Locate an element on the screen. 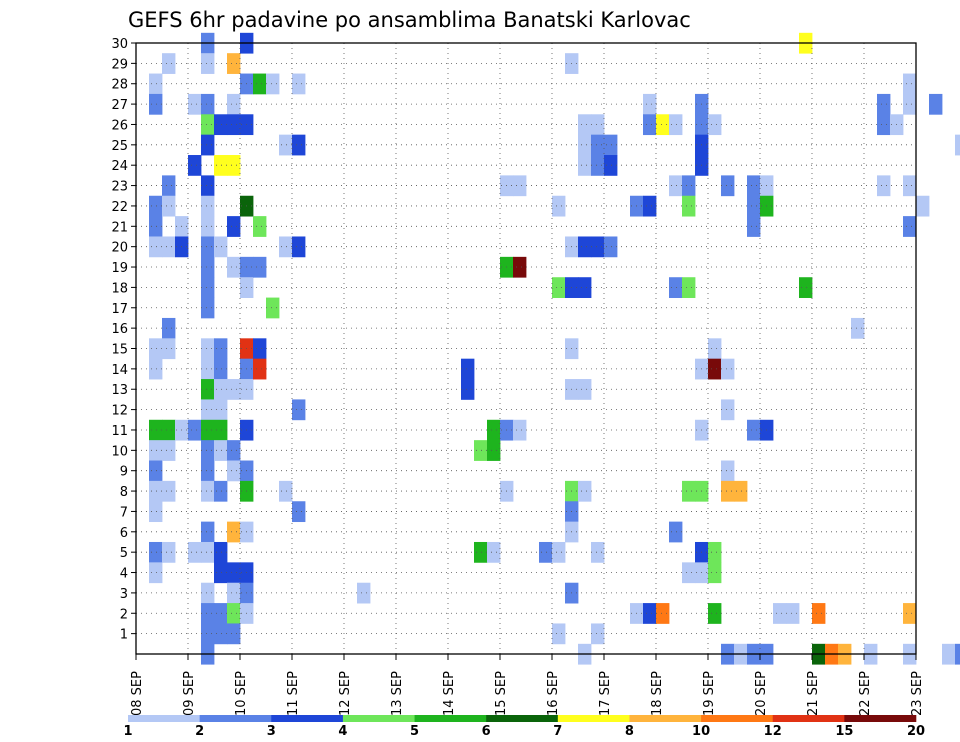  y-tick-label: 11 is located at coordinates (119, 431).